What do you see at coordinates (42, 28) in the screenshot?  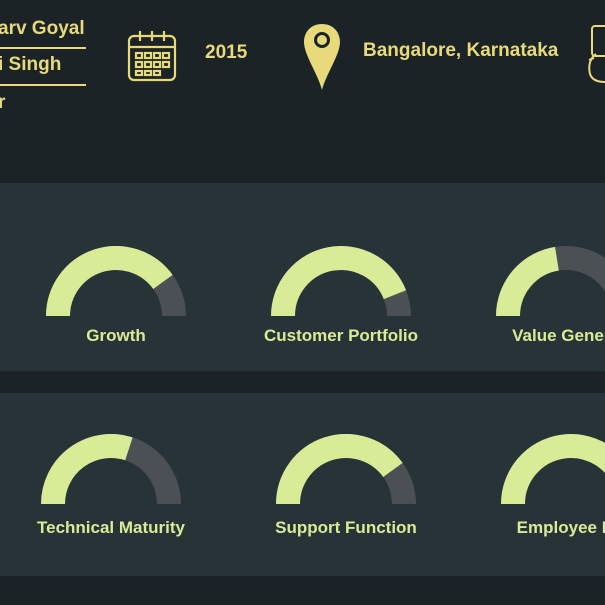 I see `founder-name: arv Goyal` at bounding box center [42, 28].